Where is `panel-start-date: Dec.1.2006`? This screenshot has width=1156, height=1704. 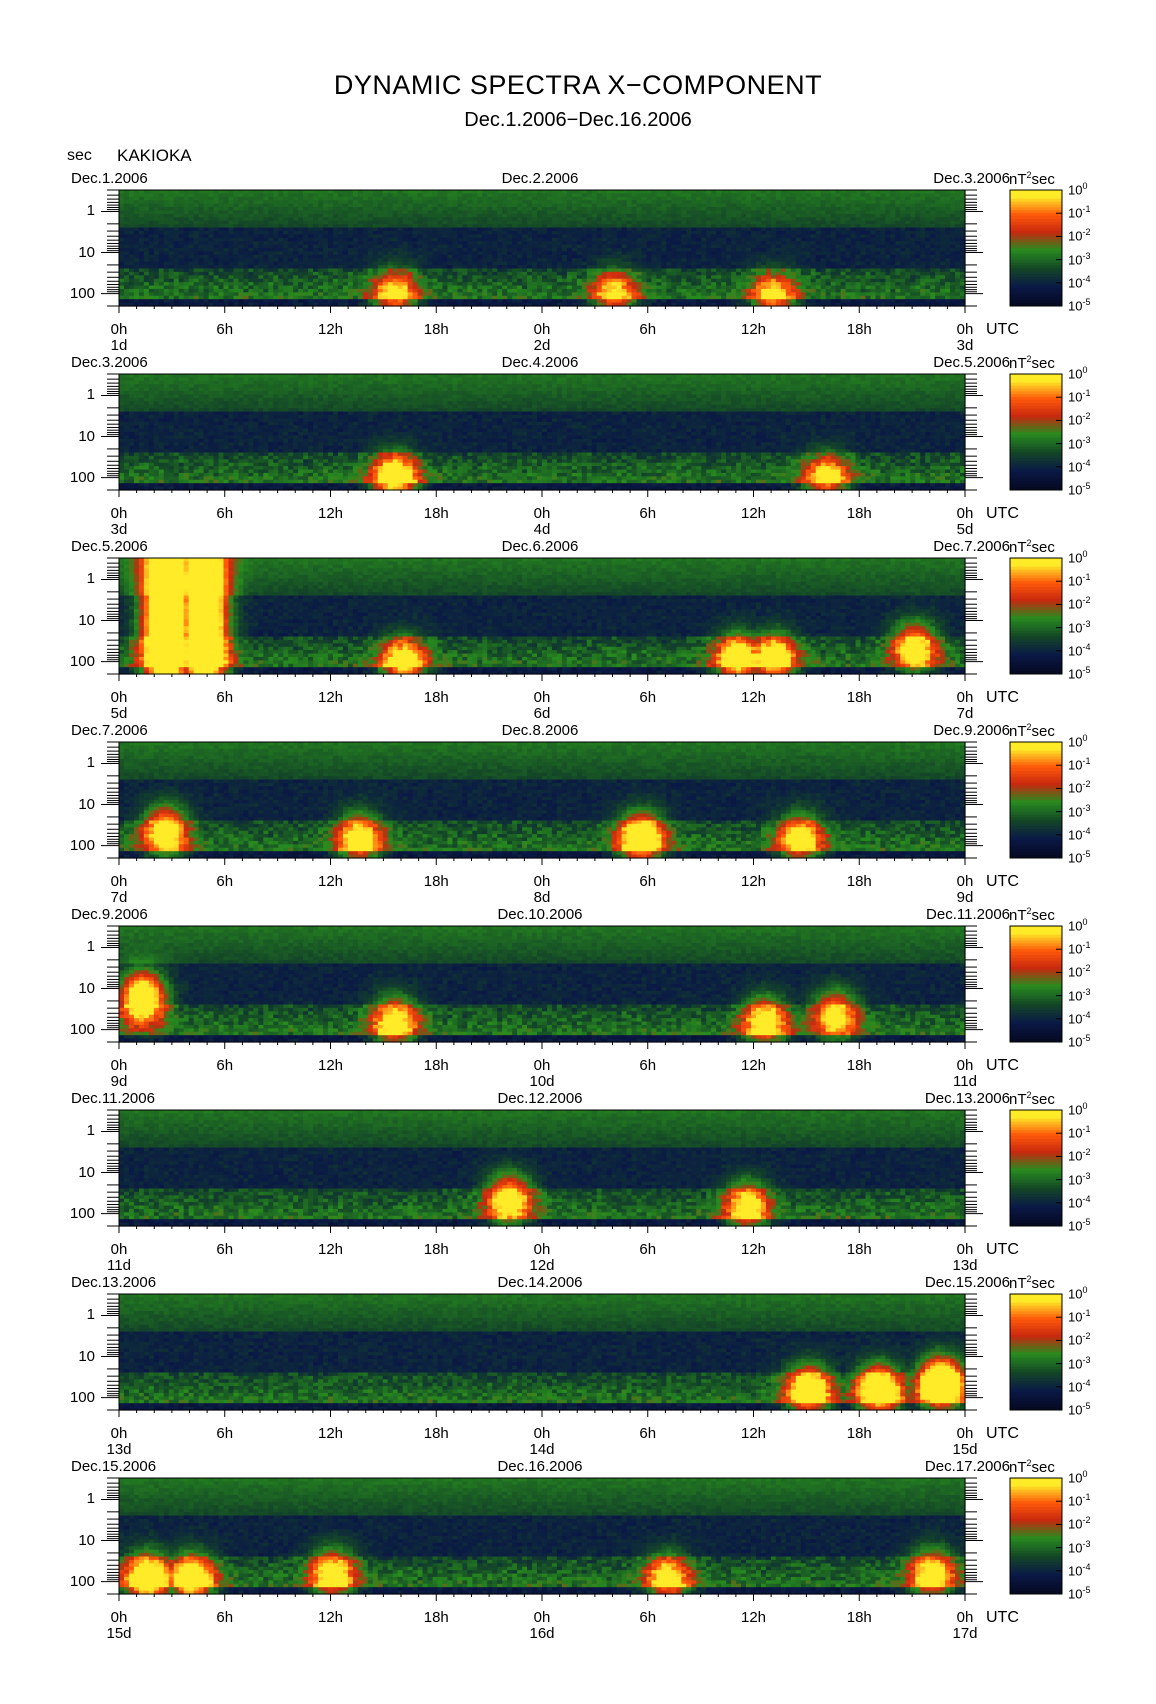 panel-start-date: Dec.1.2006 is located at coordinates (109, 178).